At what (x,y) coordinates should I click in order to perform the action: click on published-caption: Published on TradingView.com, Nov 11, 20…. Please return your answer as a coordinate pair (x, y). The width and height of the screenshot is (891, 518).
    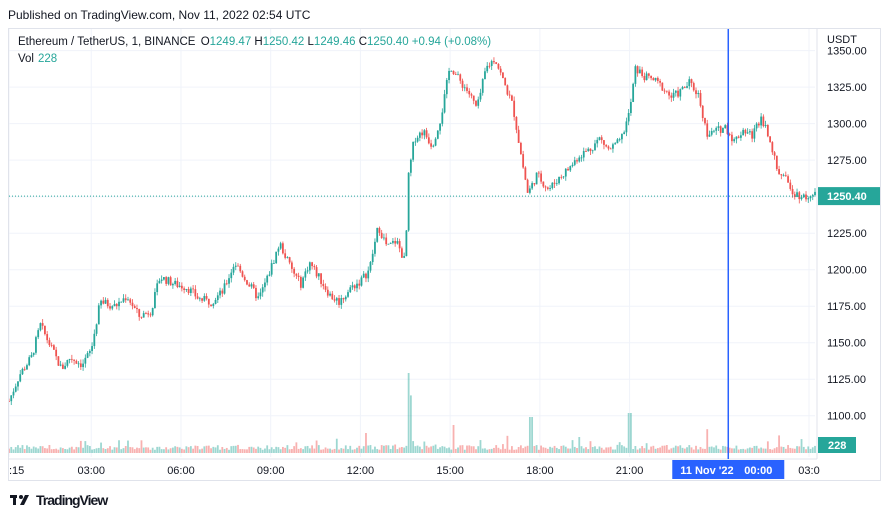
    Looking at the image, I should click on (159, 15).